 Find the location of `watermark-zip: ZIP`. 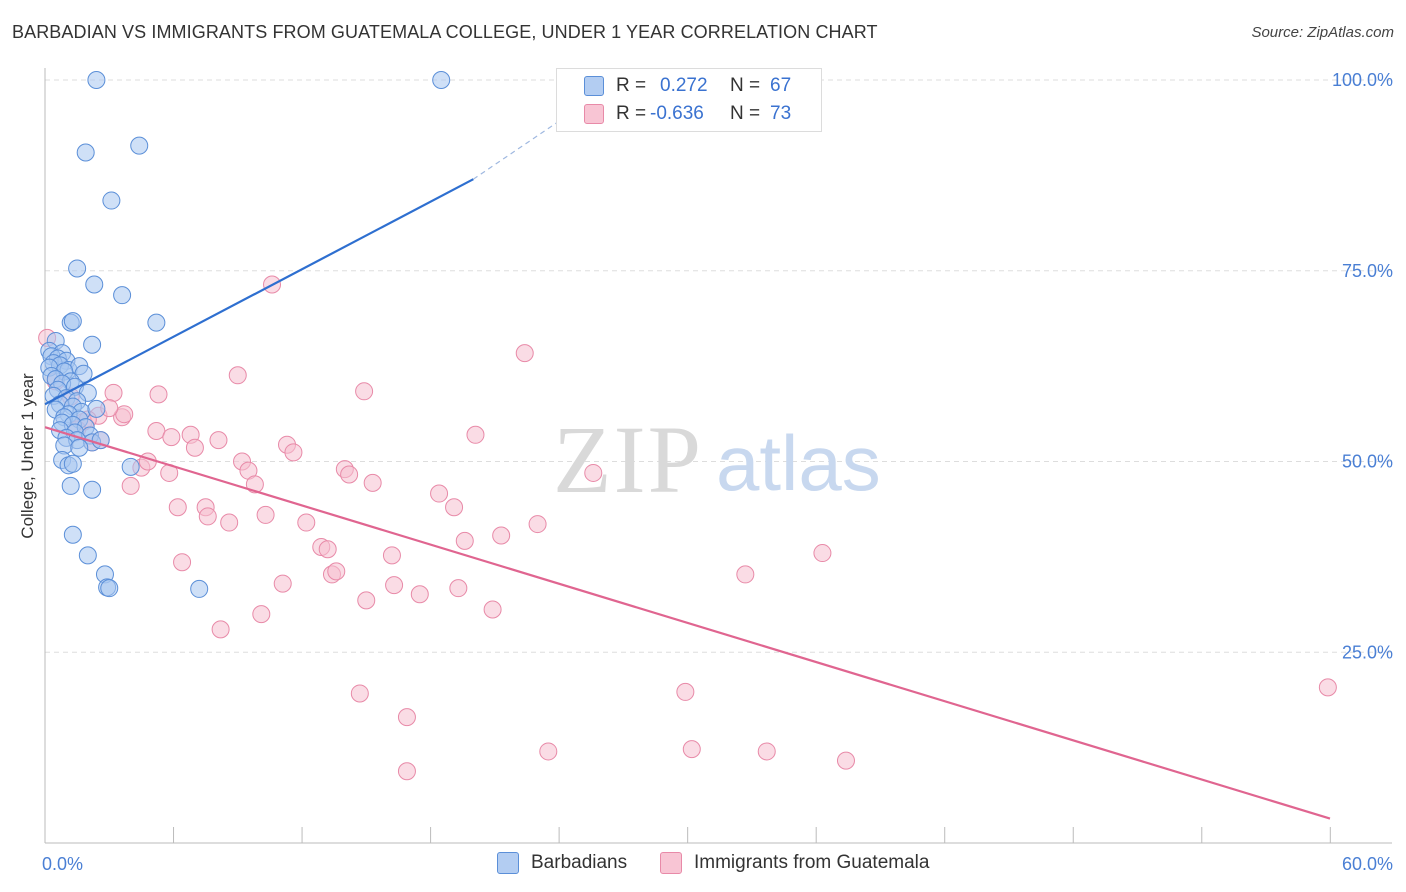

watermark-zip: ZIP is located at coordinates (628, 459).